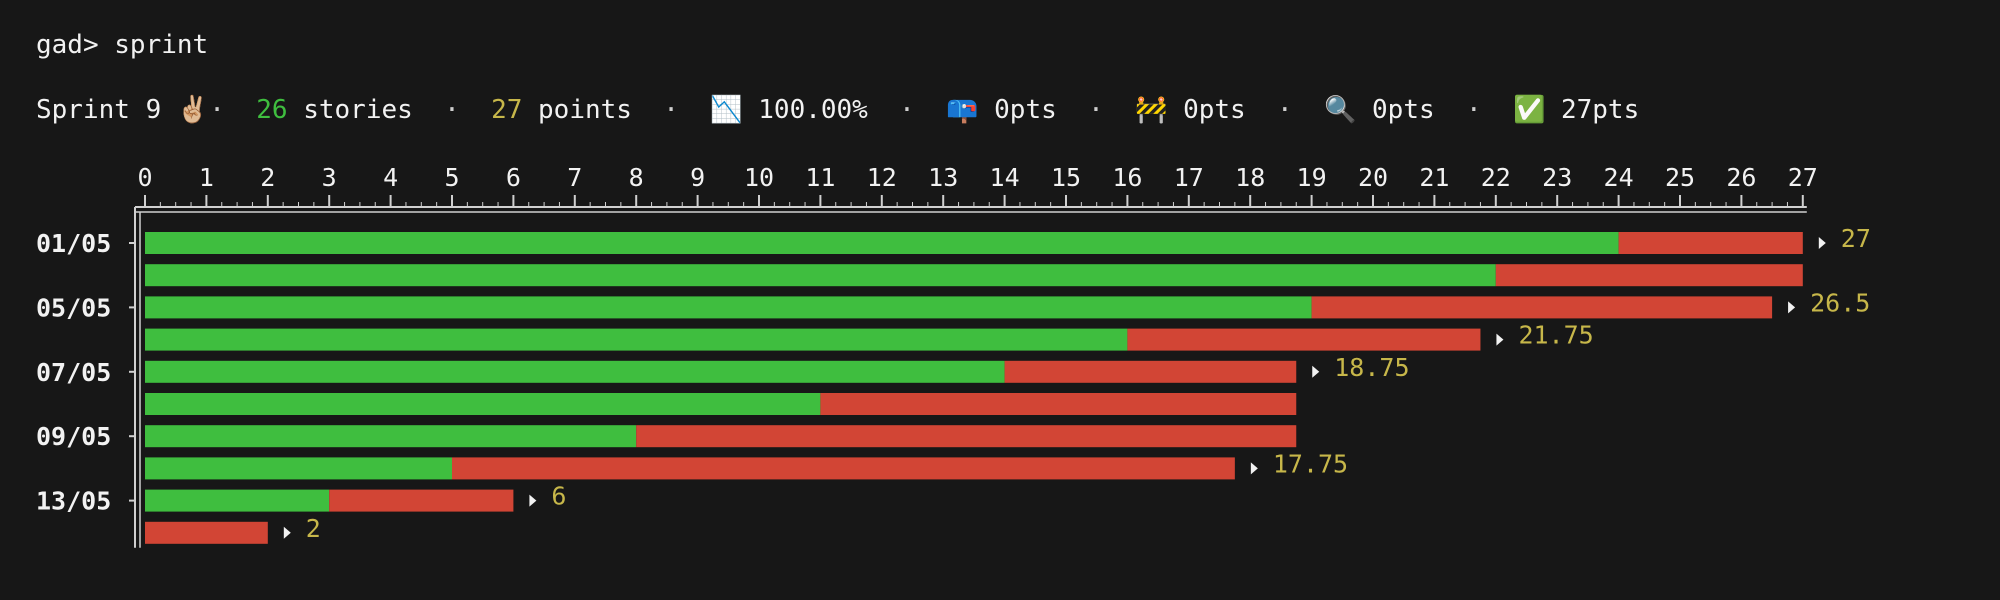 This screenshot has width=2000, height=600. Describe the element at coordinates (585, 110) in the screenshot. I see `points-label: points` at that location.